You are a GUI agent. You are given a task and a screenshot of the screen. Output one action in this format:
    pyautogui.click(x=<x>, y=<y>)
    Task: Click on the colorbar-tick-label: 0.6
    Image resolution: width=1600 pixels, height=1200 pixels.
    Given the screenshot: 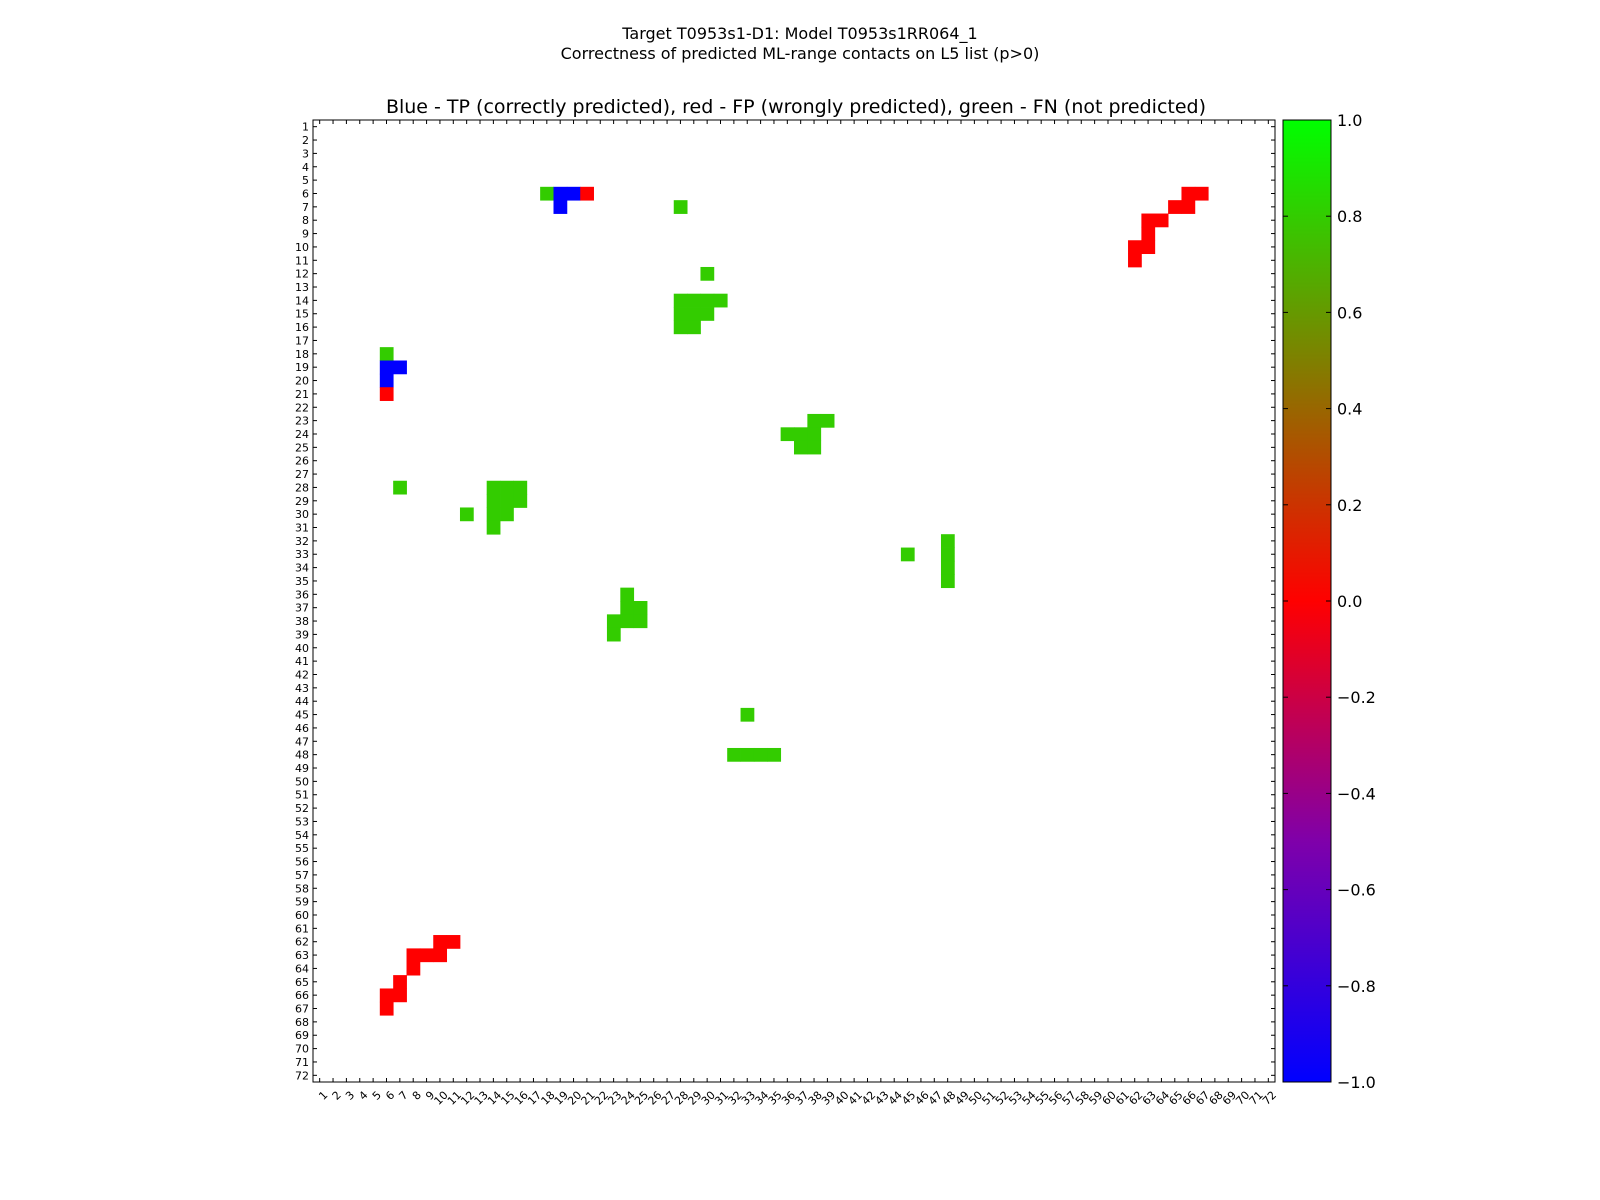 What is the action you would take?
    pyautogui.click(x=1349, y=312)
    